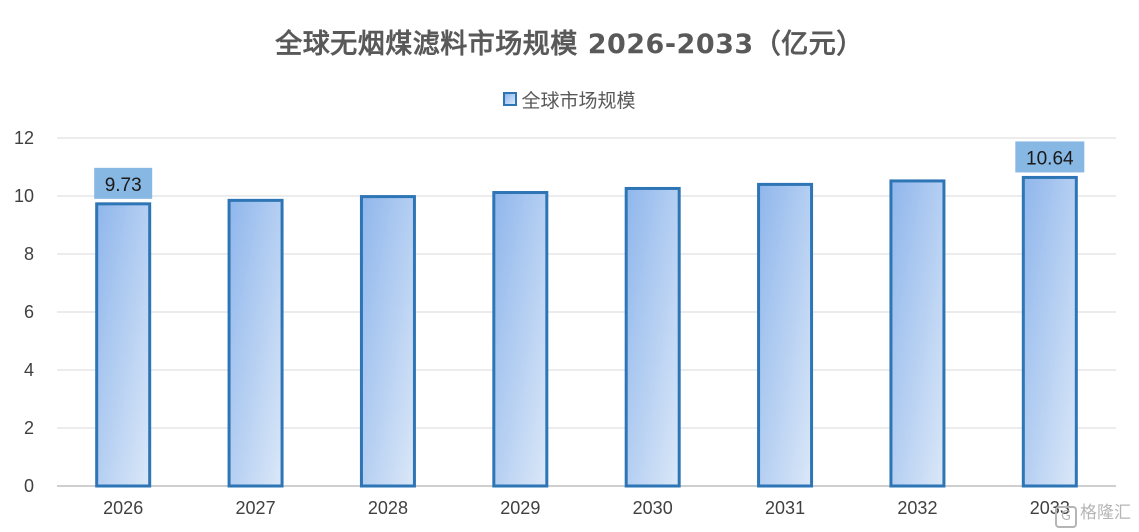  Describe the element at coordinates (29, 486) in the screenshot. I see `y-tick-label: 0` at that location.